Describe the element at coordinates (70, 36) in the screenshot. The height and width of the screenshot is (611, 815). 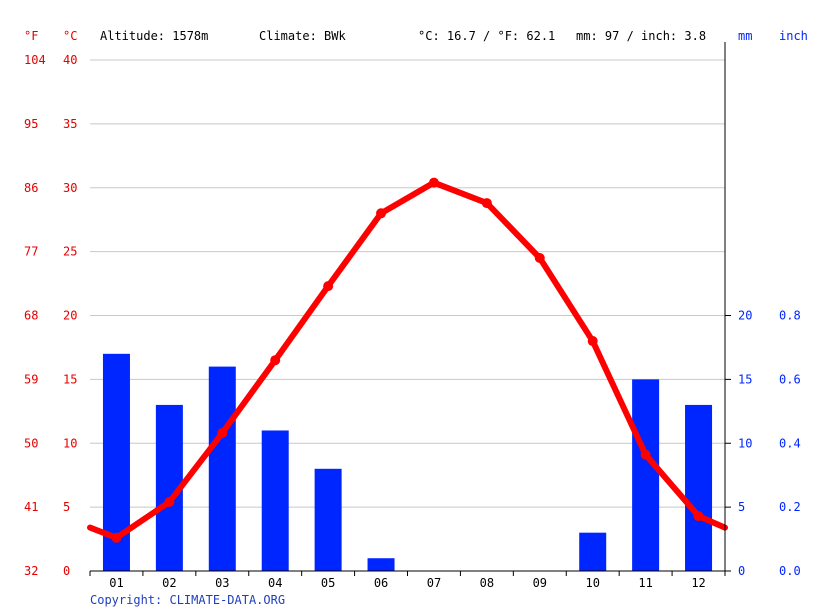
I see `celsius-unit-label: °C` at that location.